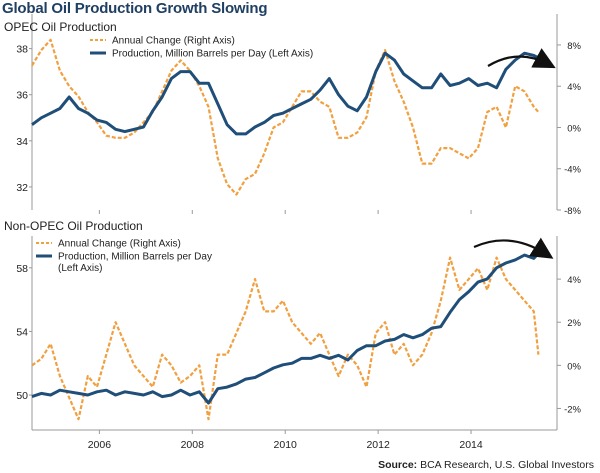 This screenshot has height=473, width=600. Describe the element at coordinates (60, 27) in the screenshot. I see `panel-title: OPEC Oil Production` at that location.